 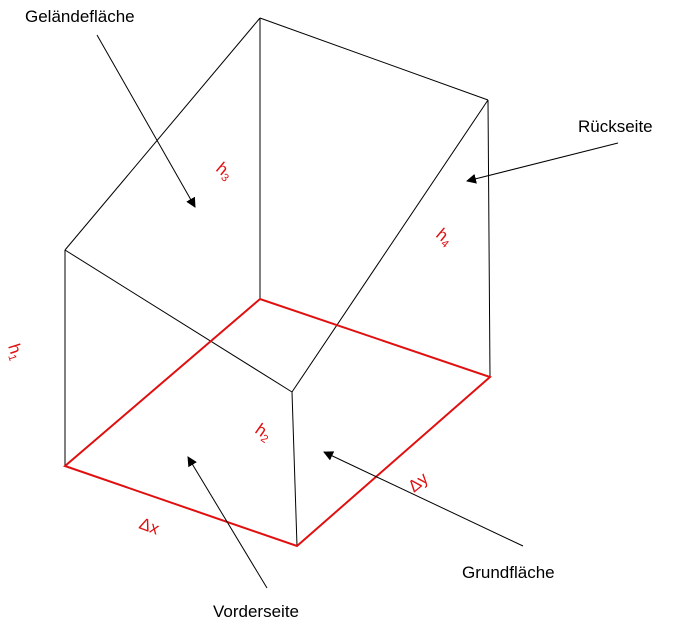 I want to click on arrow-rueckseite, so click(x=542, y=163).